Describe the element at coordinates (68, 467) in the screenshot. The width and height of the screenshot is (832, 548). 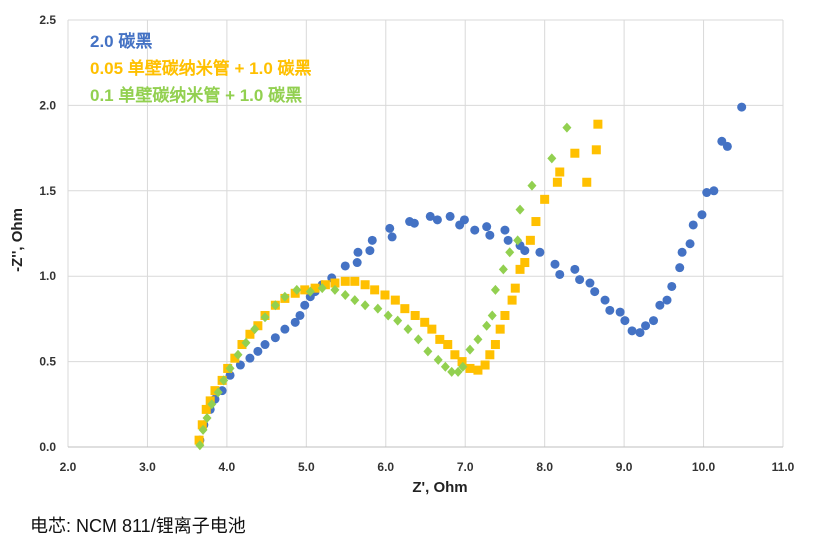
I see `x-tick-label: 2.0` at that location.